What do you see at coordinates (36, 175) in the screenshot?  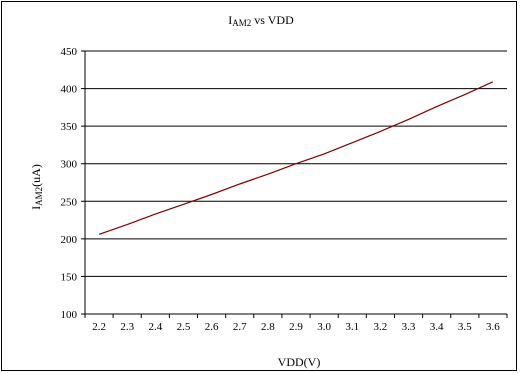 I see `y-axis-title-rest: (uA)` at bounding box center [36, 175].